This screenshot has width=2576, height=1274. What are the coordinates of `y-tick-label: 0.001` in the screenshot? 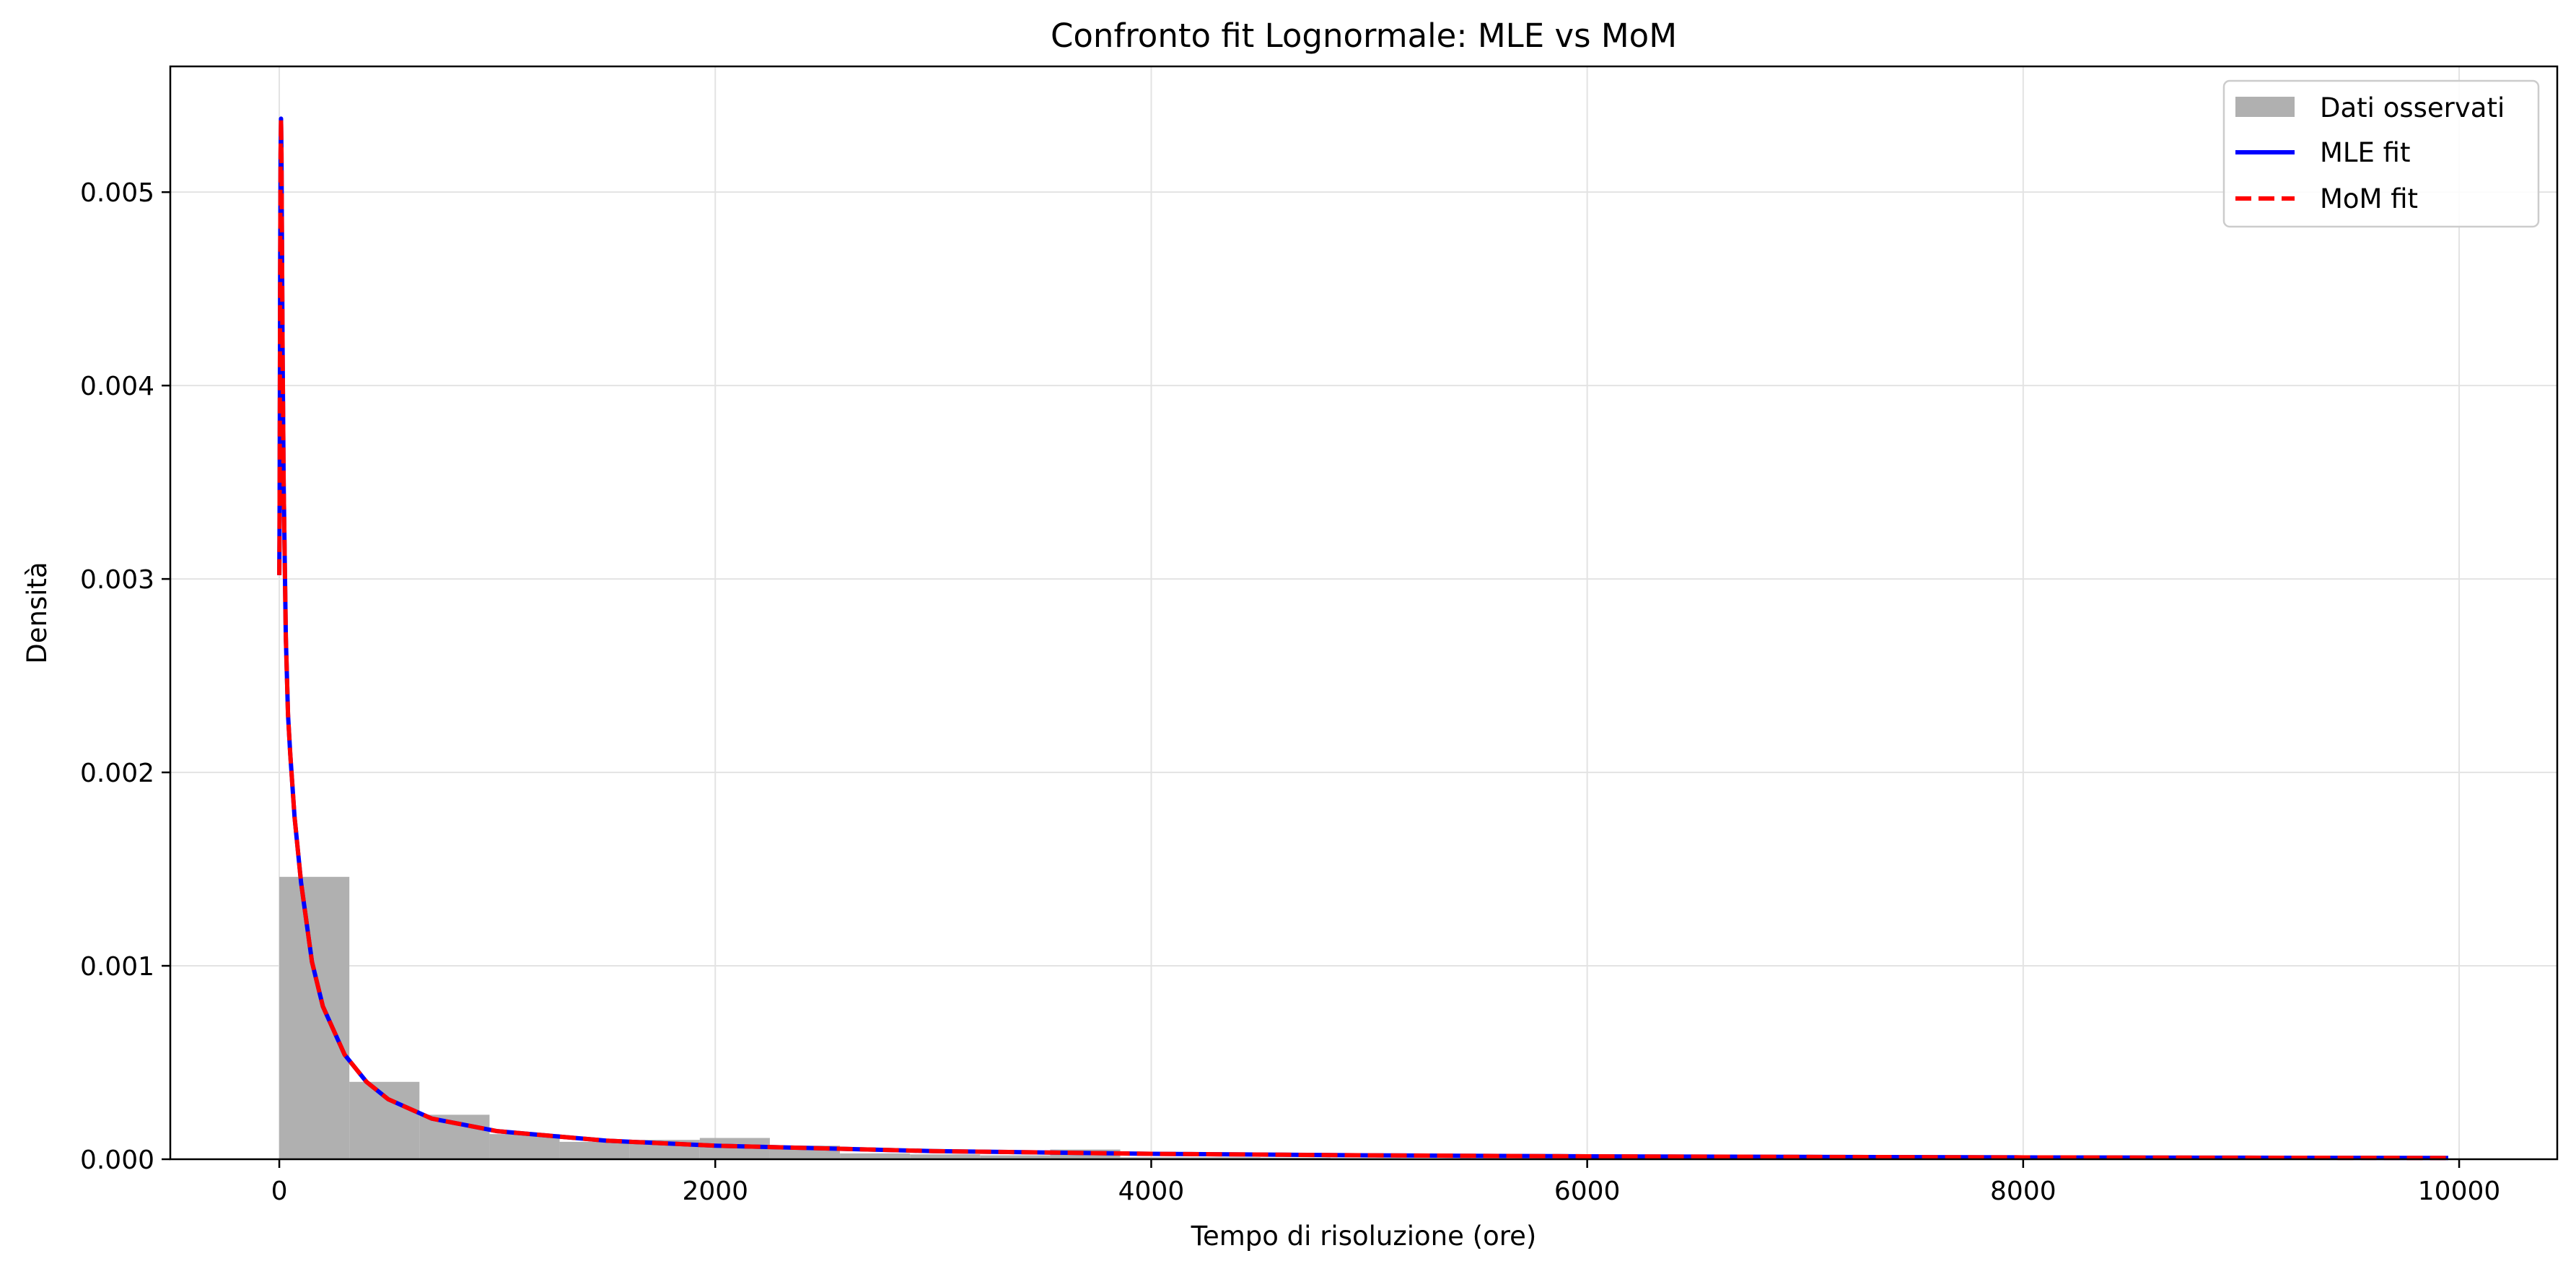 It's located at (117, 967).